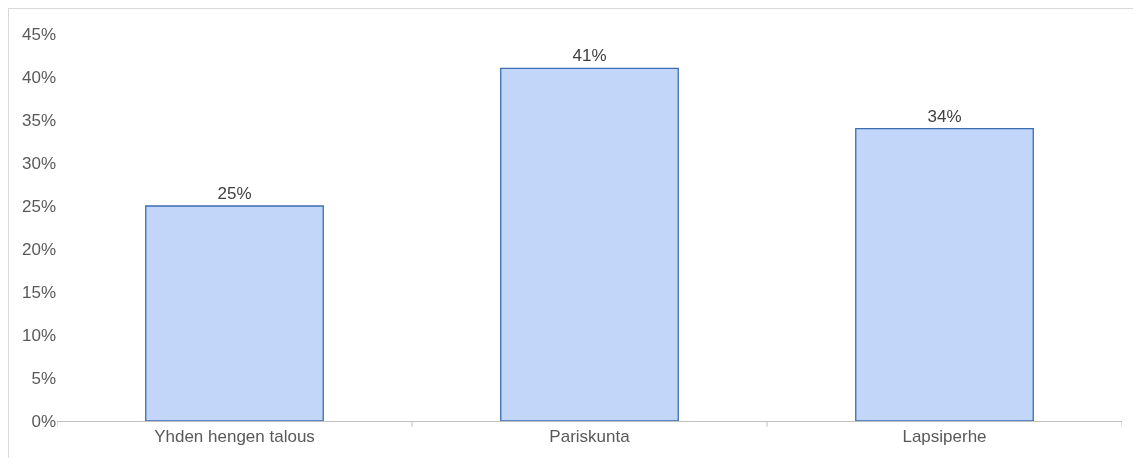  I want to click on y-tick-label: 40%, so click(38, 77).